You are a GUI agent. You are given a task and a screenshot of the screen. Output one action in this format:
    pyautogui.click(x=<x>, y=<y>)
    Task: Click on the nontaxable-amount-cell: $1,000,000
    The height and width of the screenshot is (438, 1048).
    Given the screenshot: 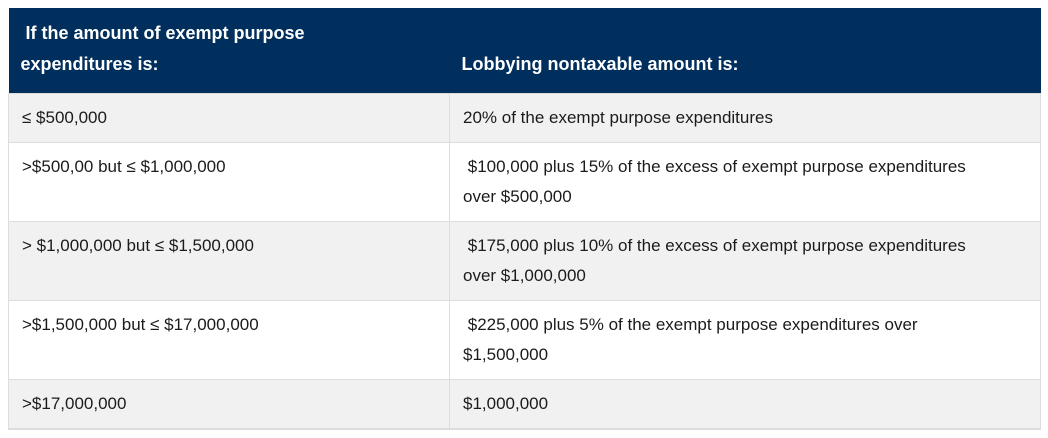 What is the action you would take?
    pyautogui.click(x=745, y=404)
    